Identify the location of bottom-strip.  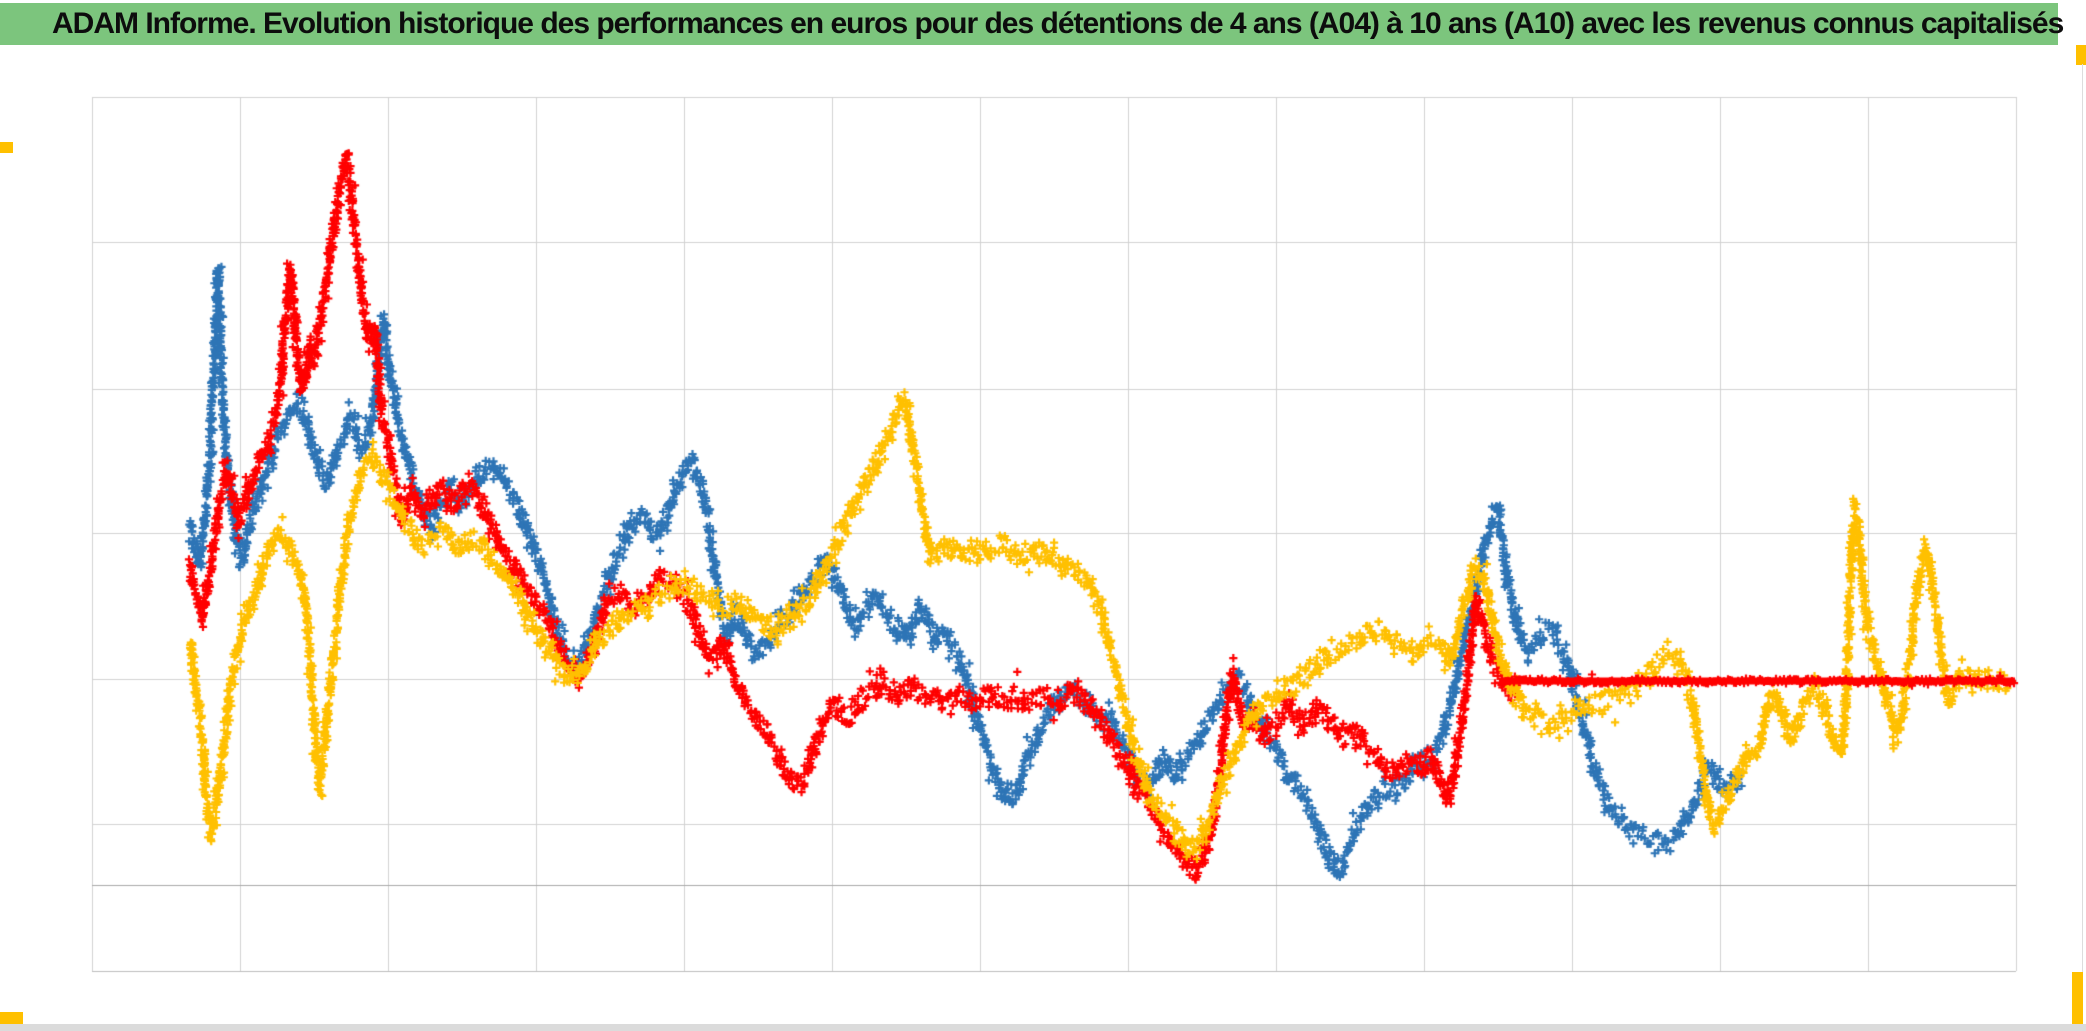
(1043, 1027).